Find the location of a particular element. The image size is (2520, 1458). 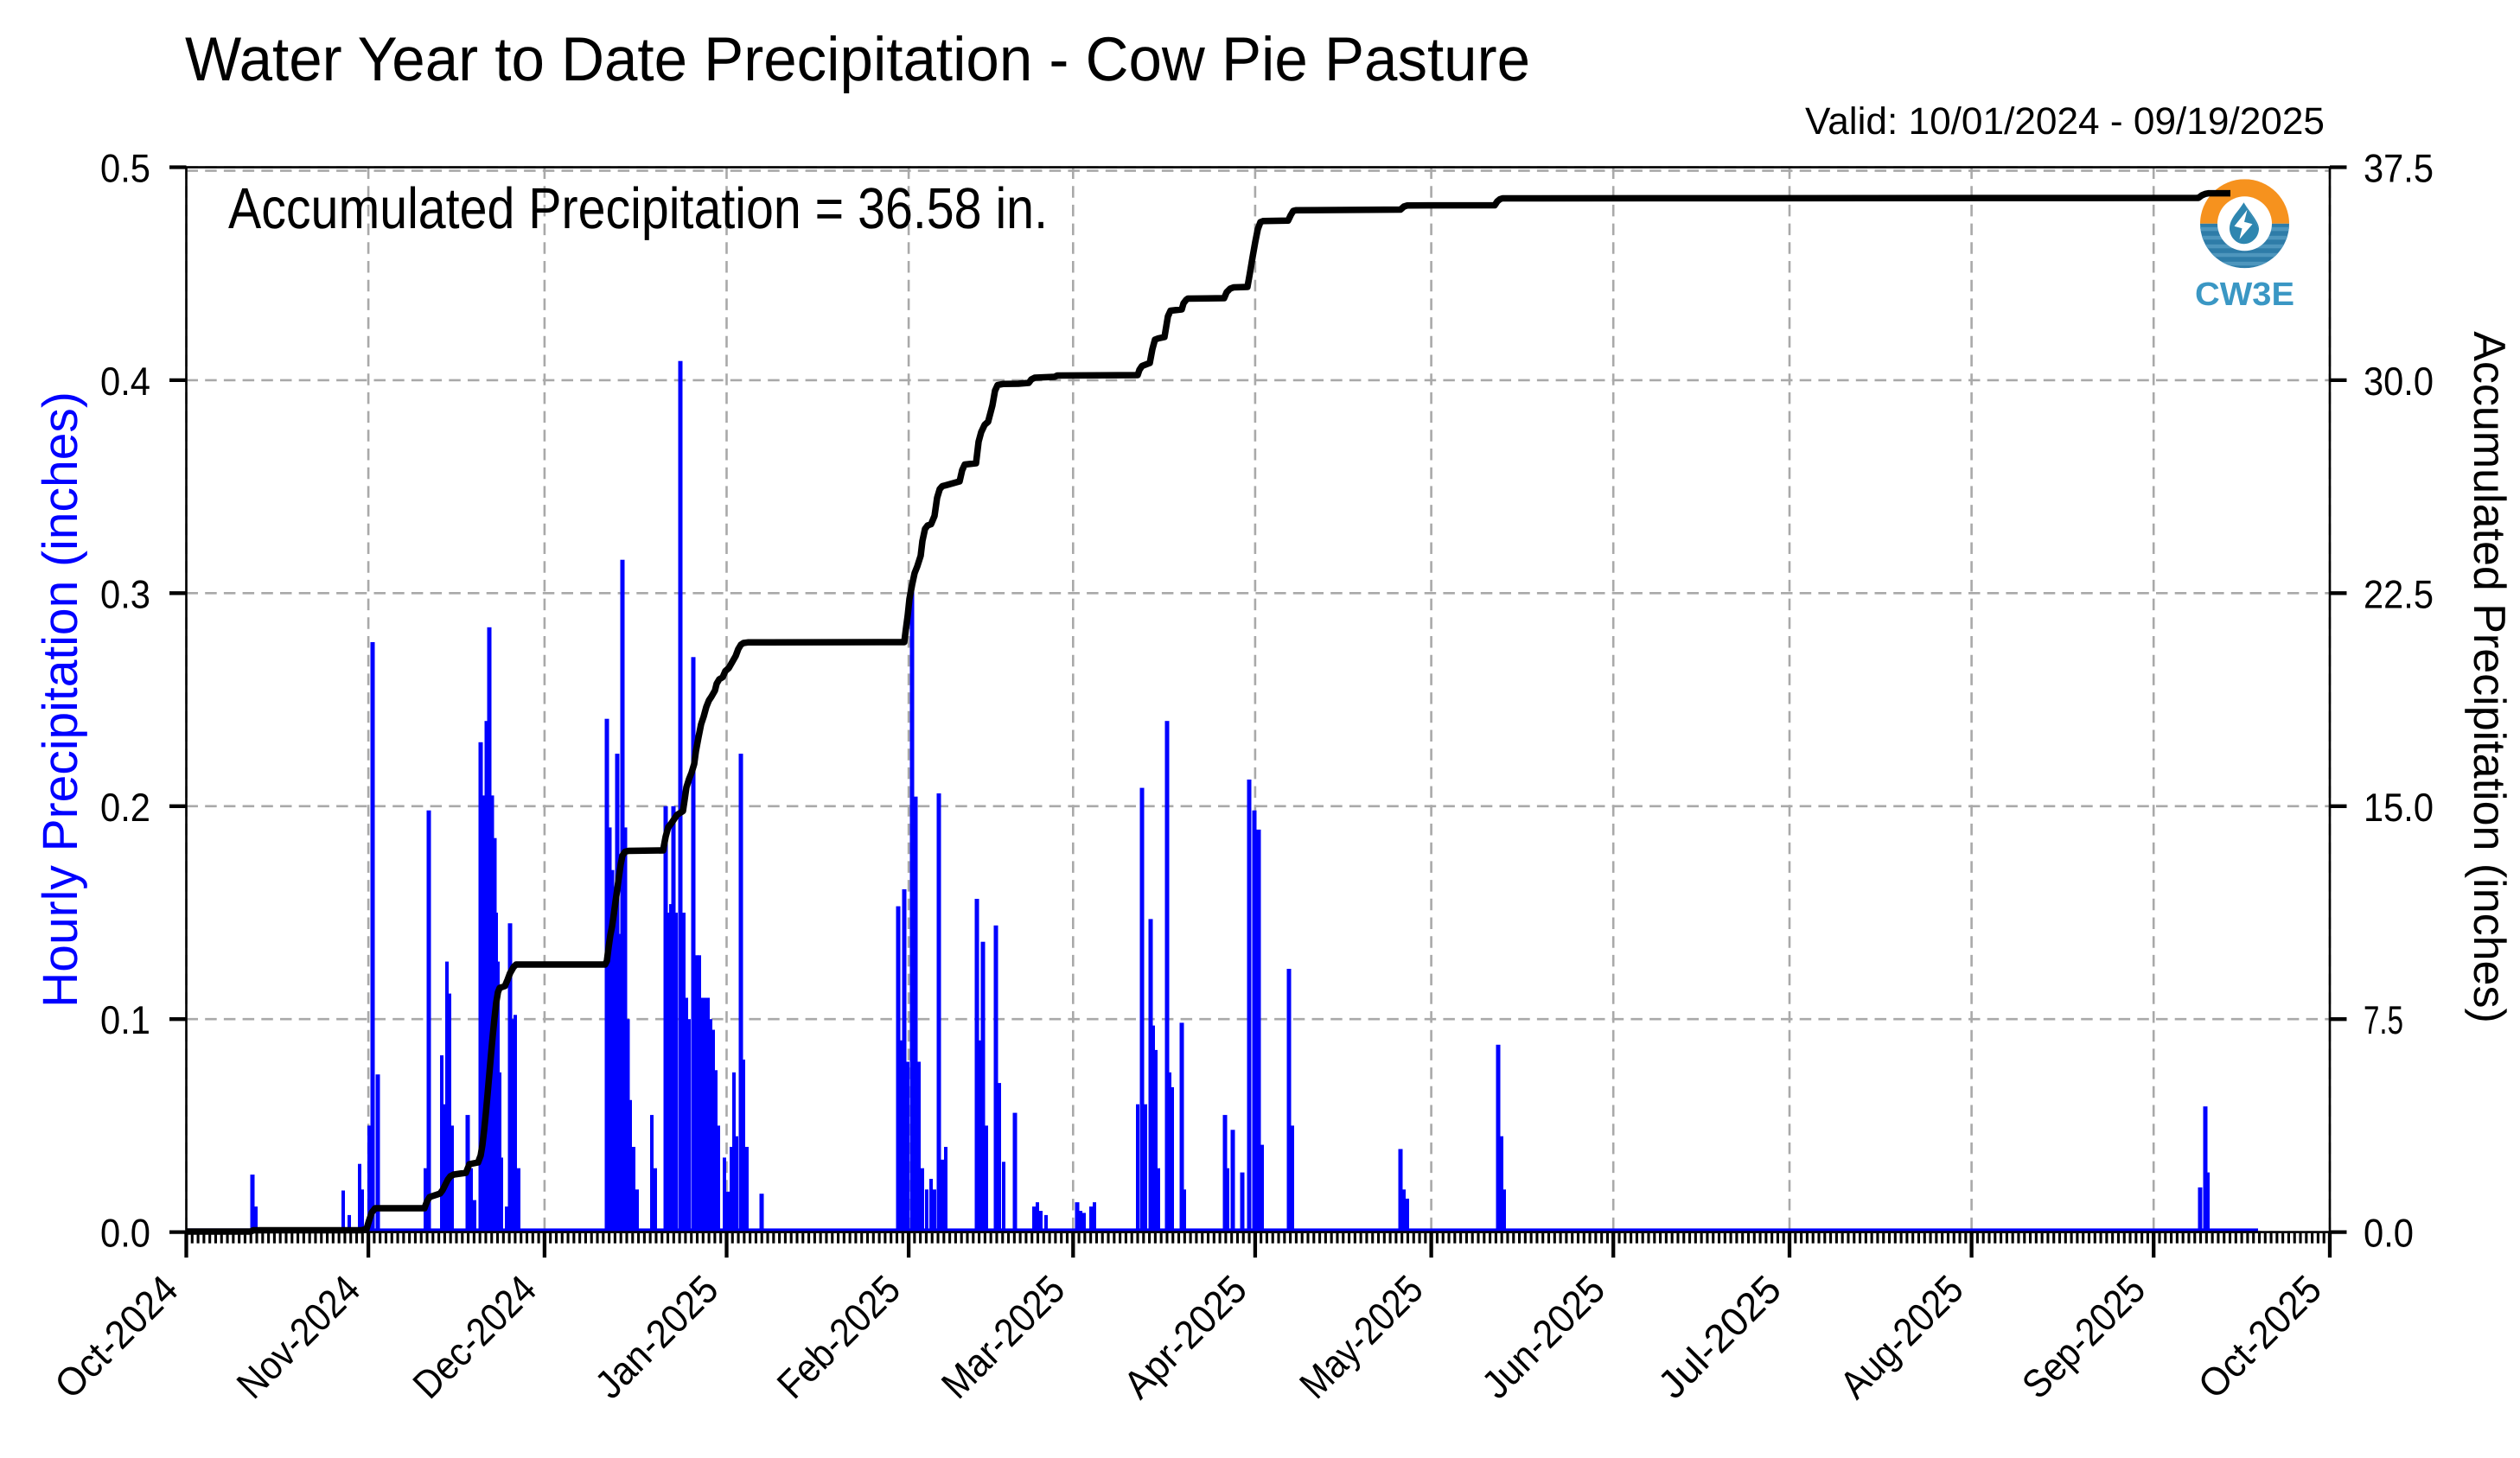

svg-text: 0.5 is located at coordinates (125, 168).